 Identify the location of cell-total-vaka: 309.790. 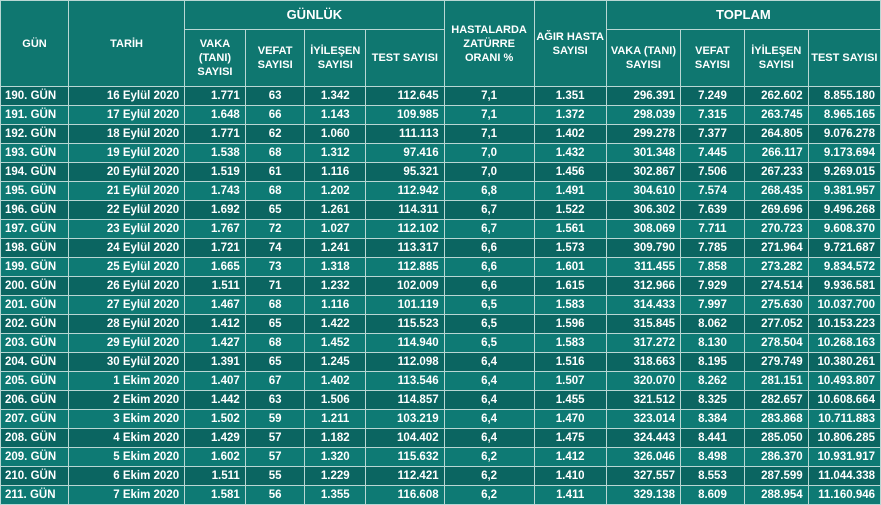
(643, 248).